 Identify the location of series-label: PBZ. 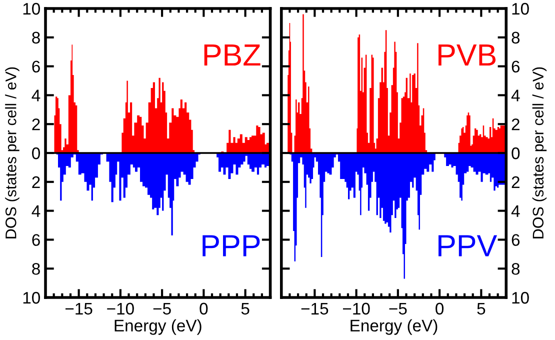
(232, 55).